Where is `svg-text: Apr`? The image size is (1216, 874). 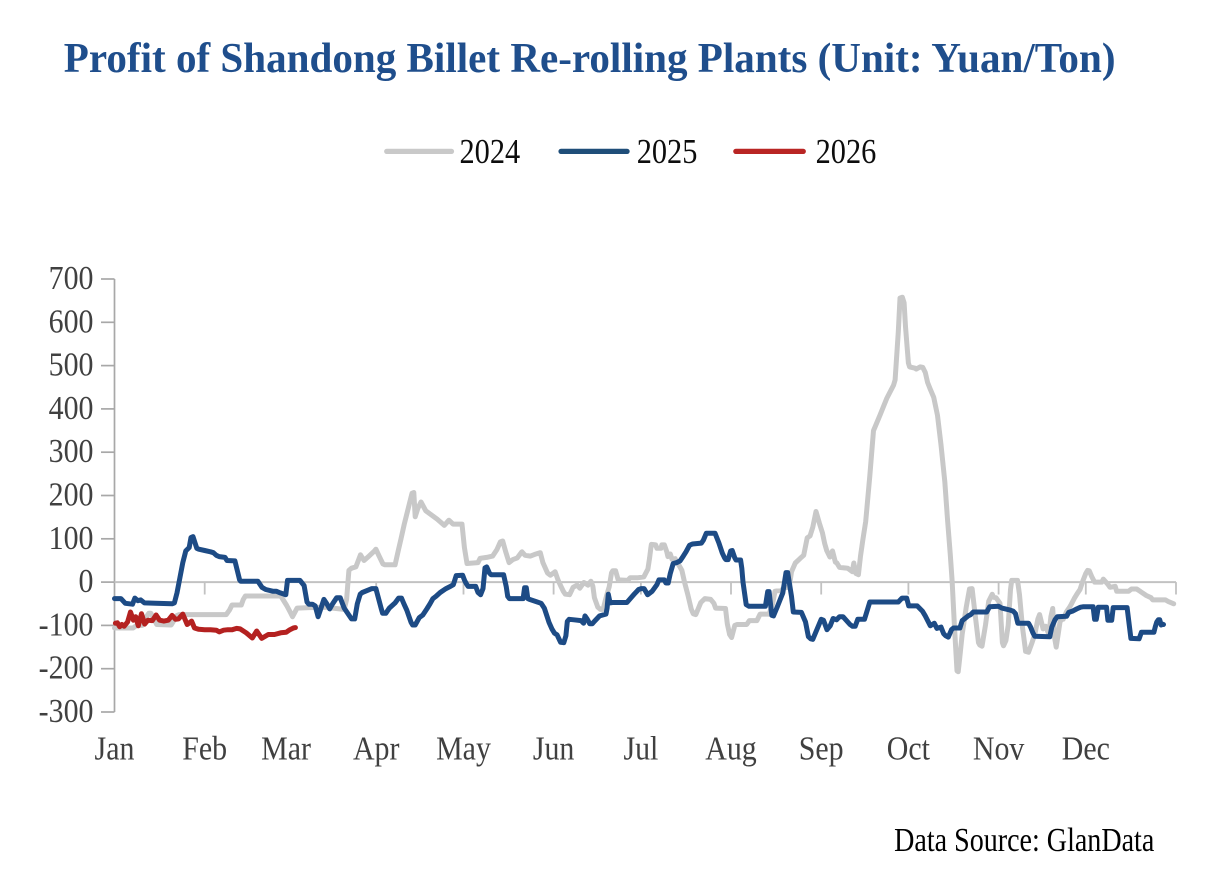
svg-text: Apr is located at coordinates (376, 748).